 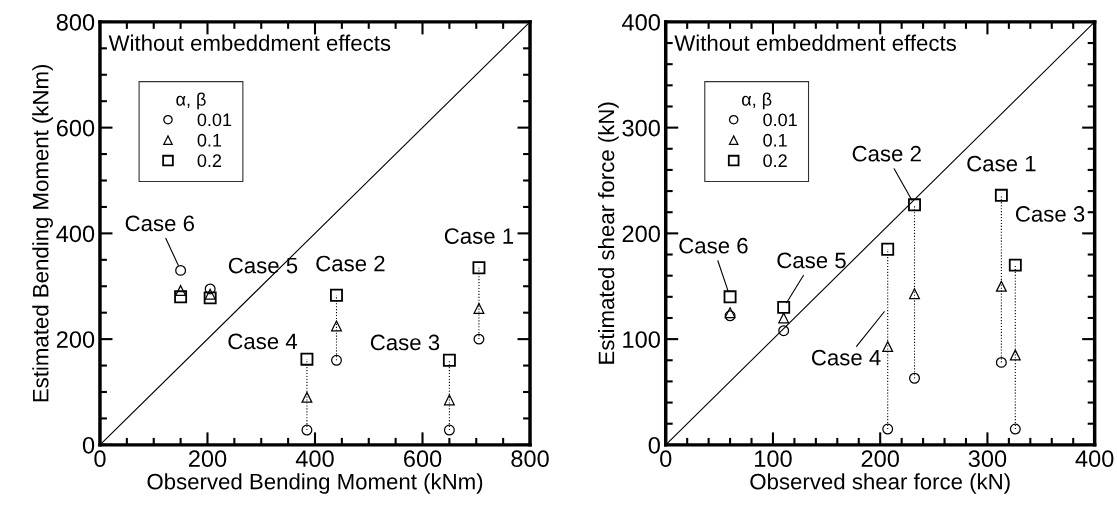 I want to click on x-axis-title: Observed Bending Moment (kNm), so click(x=315, y=483).